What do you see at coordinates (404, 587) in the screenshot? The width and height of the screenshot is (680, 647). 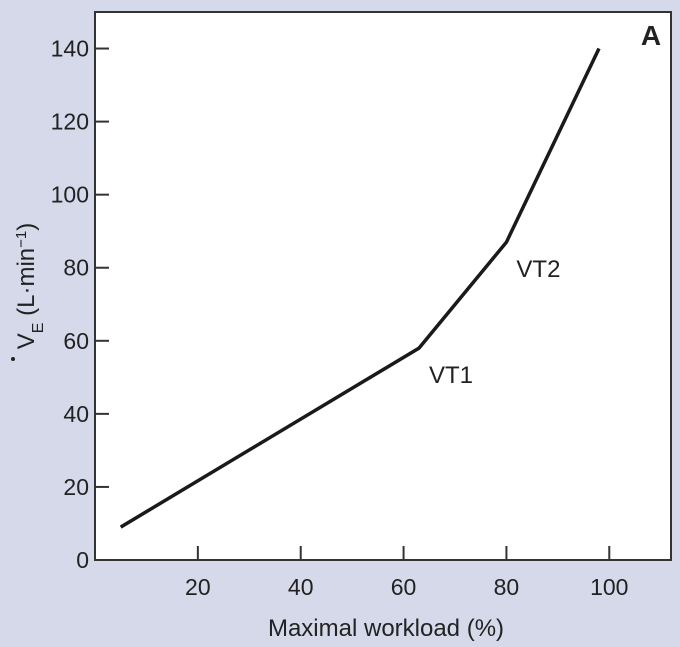 I see `x-tick-label: 60` at bounding box center [404, 587].